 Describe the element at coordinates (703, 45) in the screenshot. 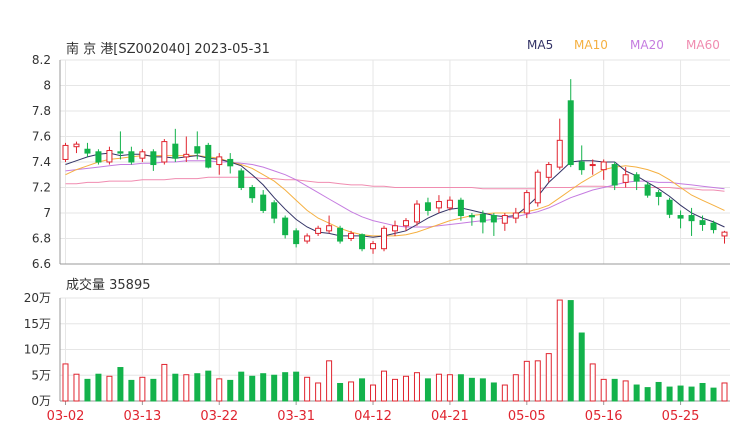

I see `legend-ma60: MA60` at that location.